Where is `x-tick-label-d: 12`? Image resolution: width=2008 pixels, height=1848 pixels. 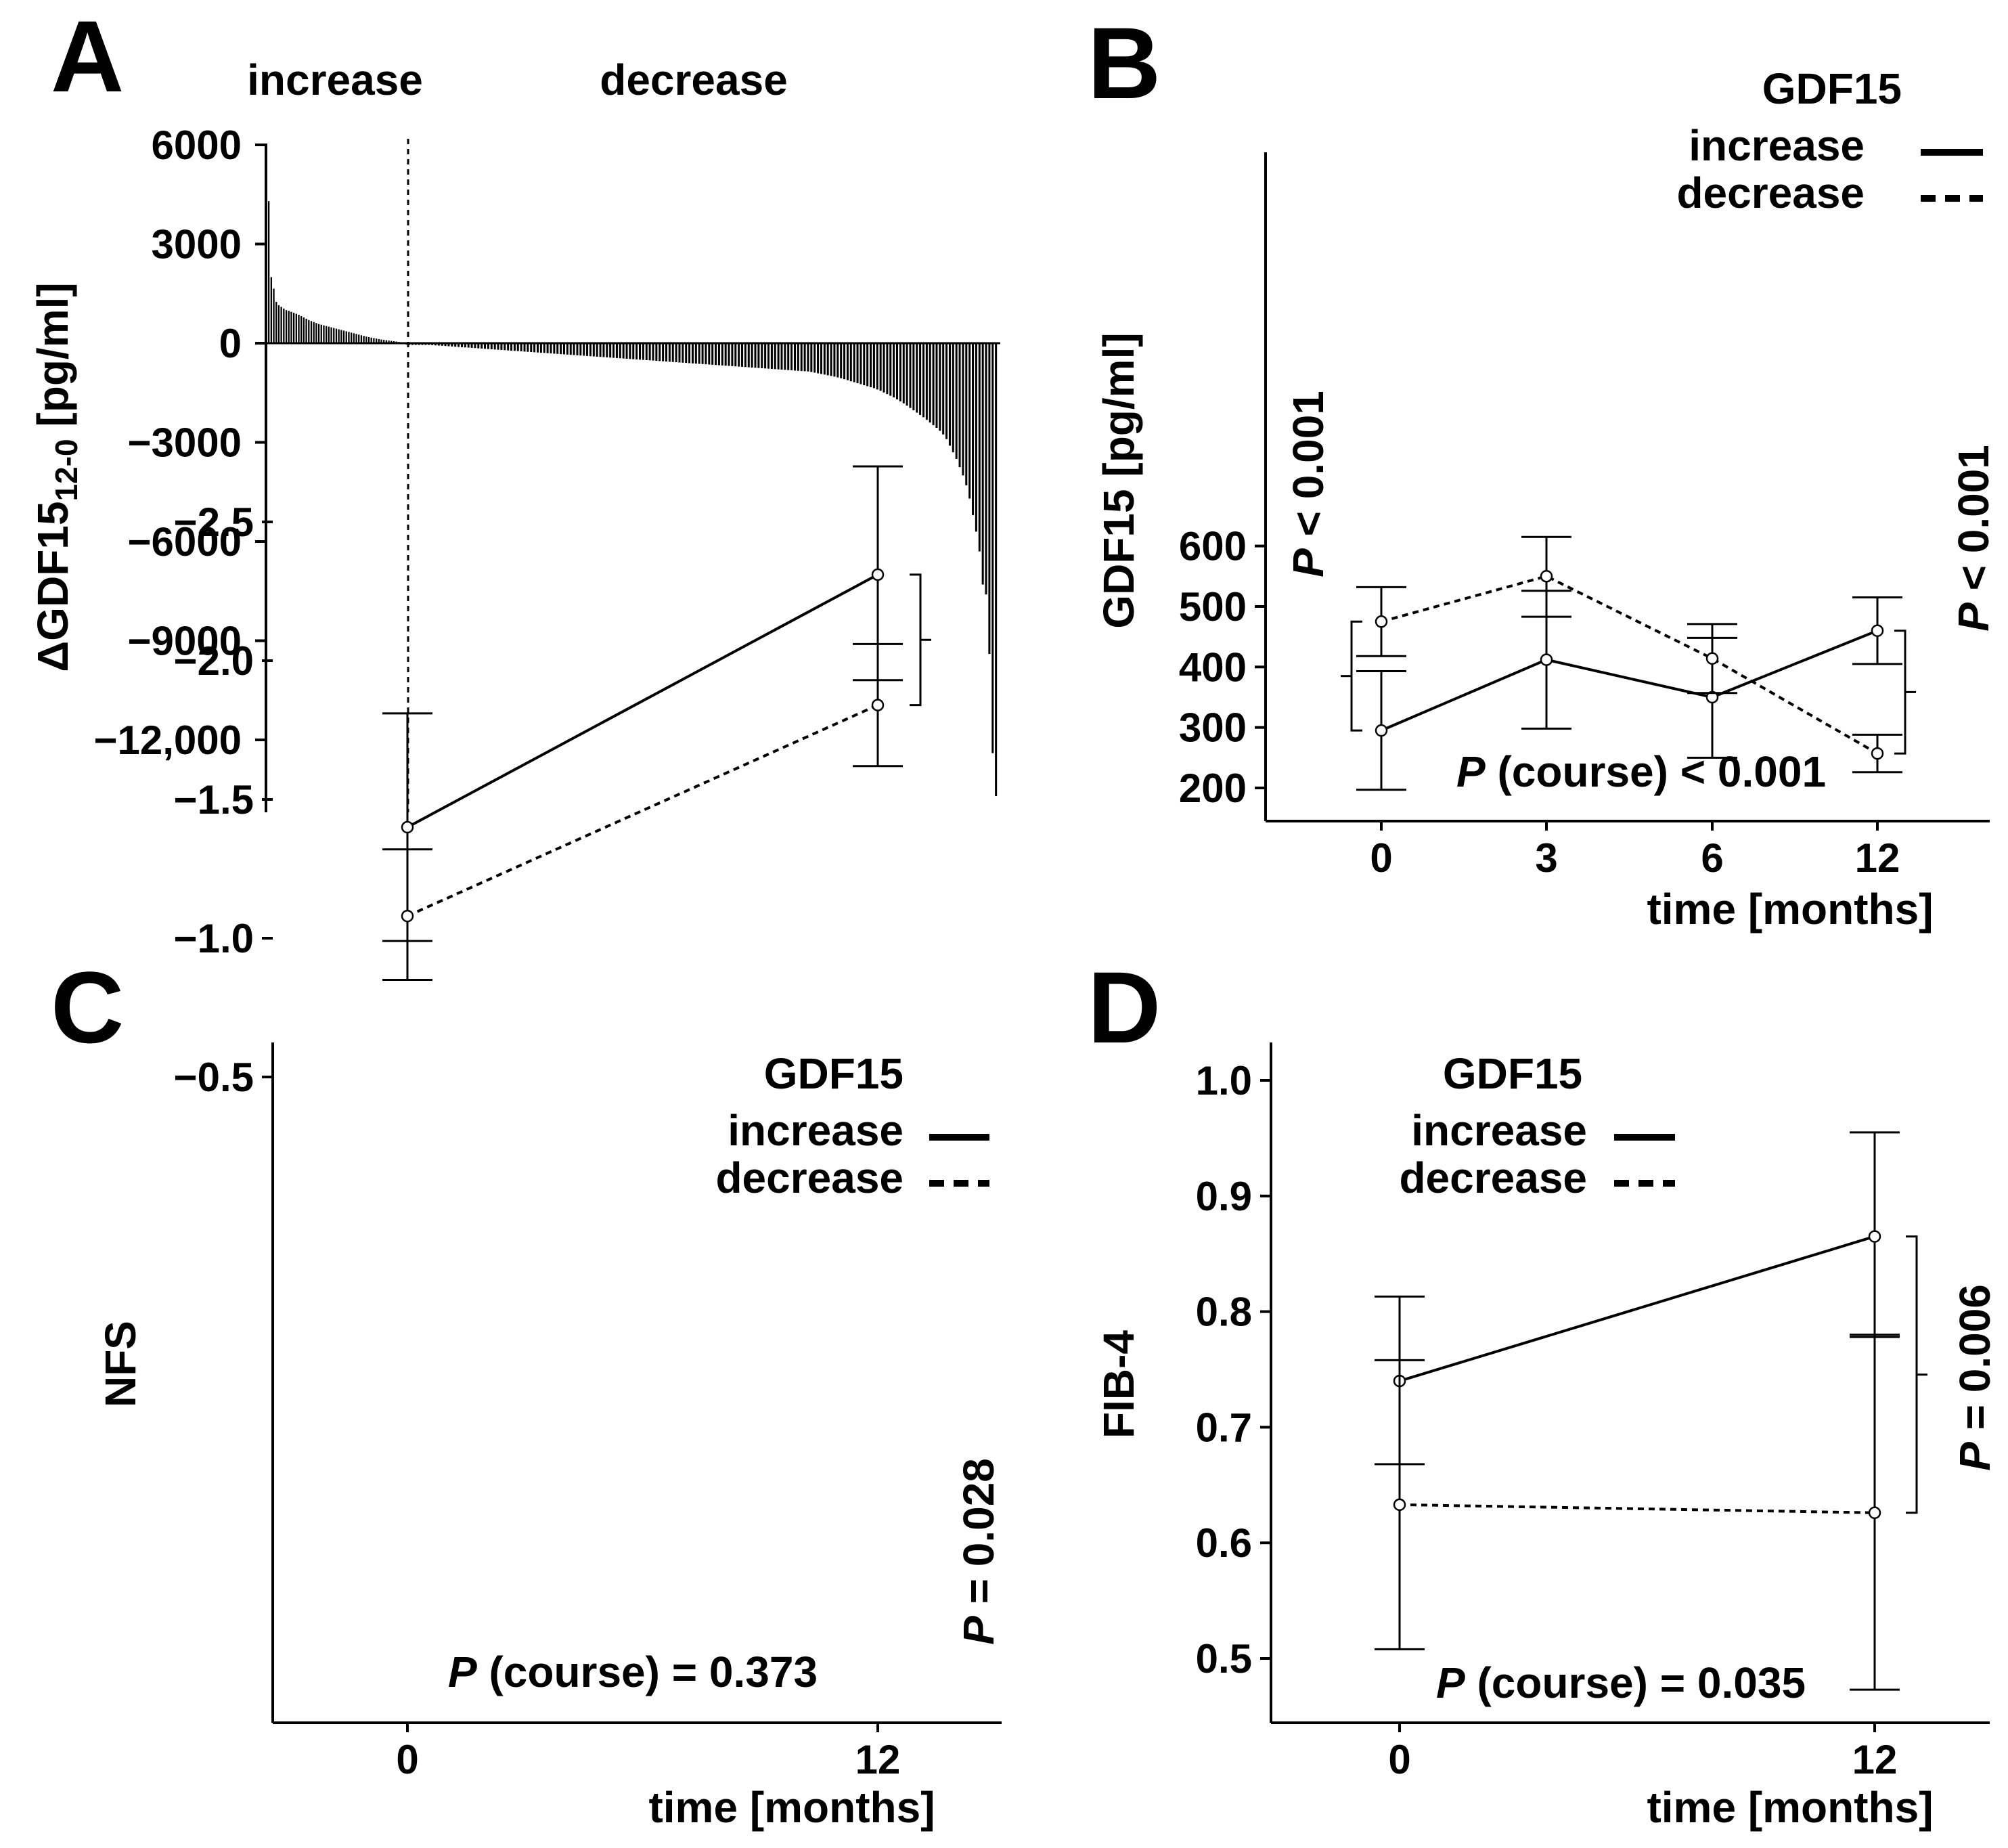 x-tick-label-d: 12 is located at coordinates (1875, 1759).